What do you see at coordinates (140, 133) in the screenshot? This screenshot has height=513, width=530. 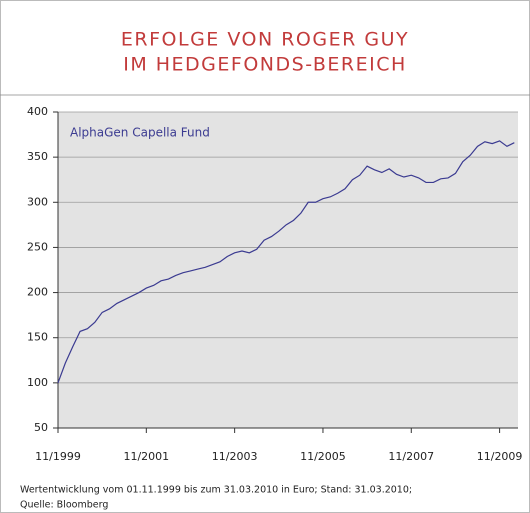 I see `legend-label: AlphaGen Capella Fund` at bounding box center [140, 133].